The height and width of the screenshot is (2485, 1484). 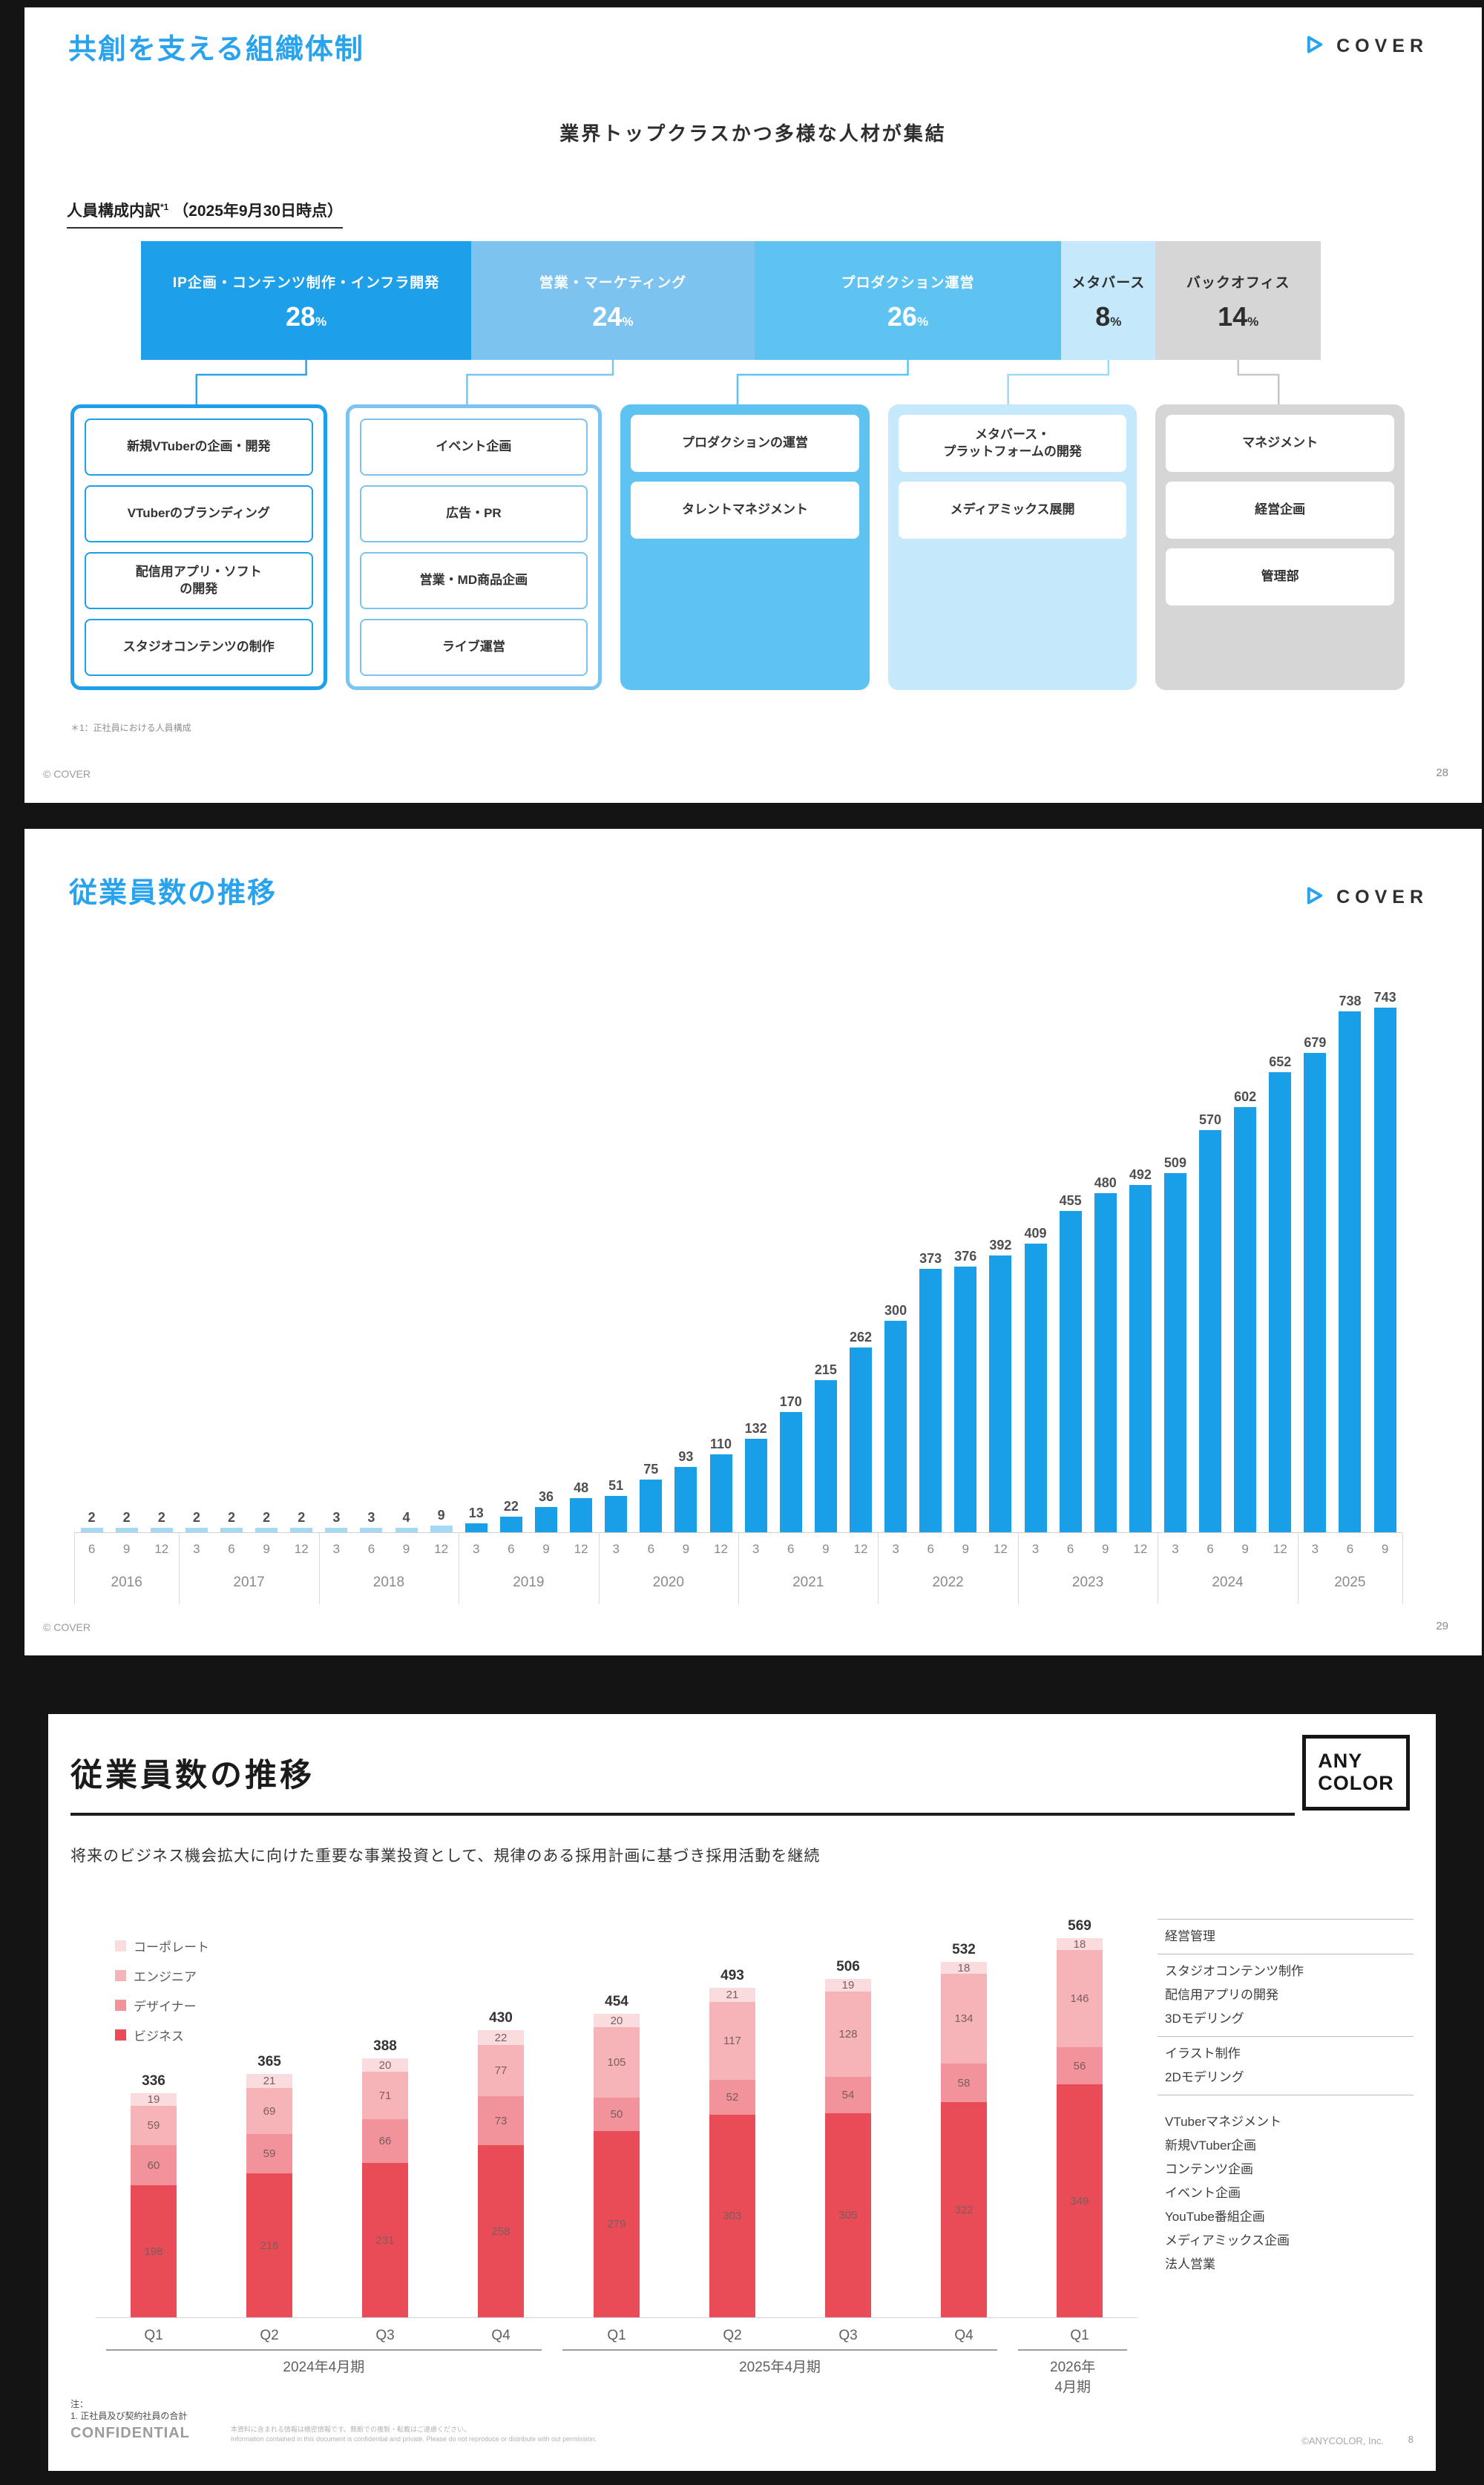 I want to click on slide1-footnote: ＊1：正社員における人員構成, so click(x=130, y=728).